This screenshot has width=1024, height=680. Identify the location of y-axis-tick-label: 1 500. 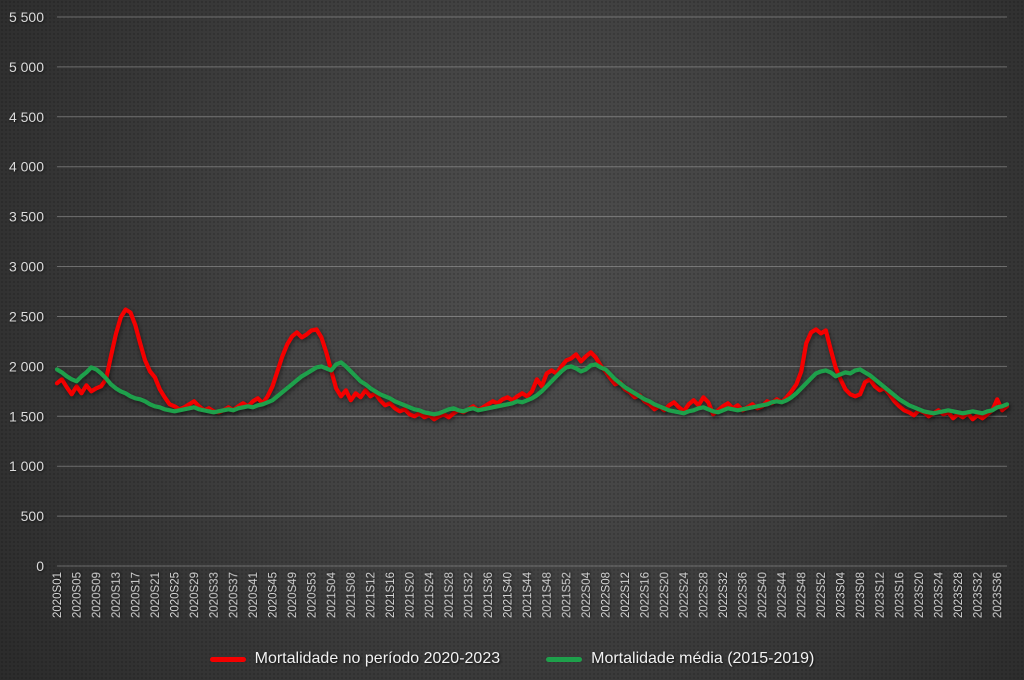
(26, 416).